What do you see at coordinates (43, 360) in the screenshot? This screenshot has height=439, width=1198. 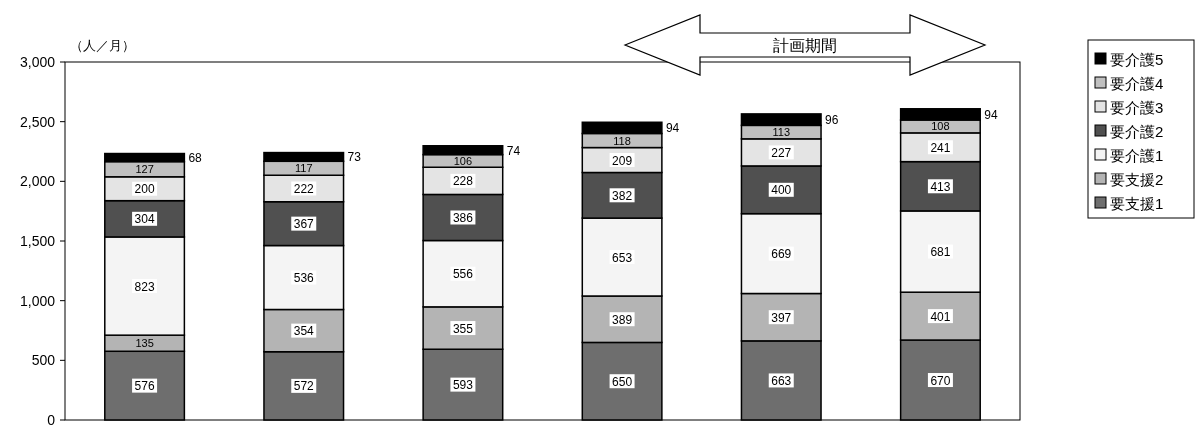 I see `y-tick-label: 500` at bounding box center [43, 360].